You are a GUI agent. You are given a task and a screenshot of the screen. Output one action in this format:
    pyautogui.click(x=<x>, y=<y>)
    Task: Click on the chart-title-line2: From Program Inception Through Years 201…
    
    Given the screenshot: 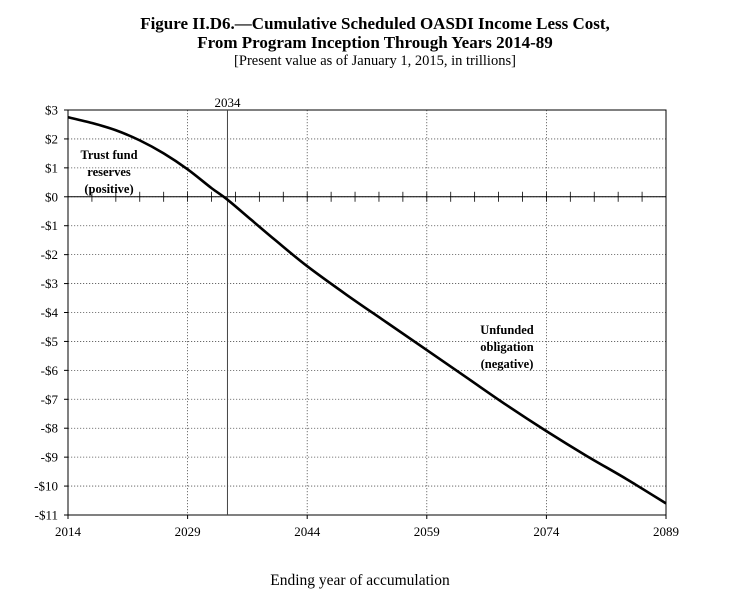 What is the action you would take?
    pyautogui.click(x=375, y=42)
    